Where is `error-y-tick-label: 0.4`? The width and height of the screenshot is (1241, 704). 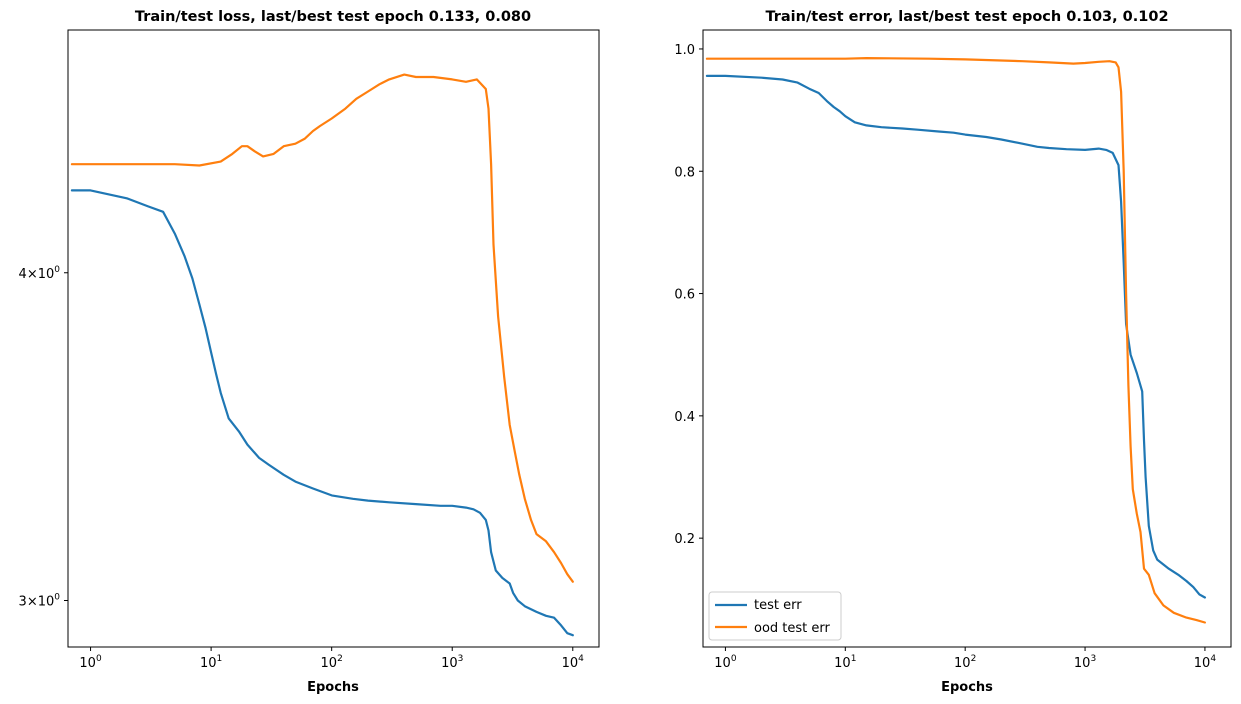
error-y-tick-label: 0.4 is located at coordinates (684, 417).